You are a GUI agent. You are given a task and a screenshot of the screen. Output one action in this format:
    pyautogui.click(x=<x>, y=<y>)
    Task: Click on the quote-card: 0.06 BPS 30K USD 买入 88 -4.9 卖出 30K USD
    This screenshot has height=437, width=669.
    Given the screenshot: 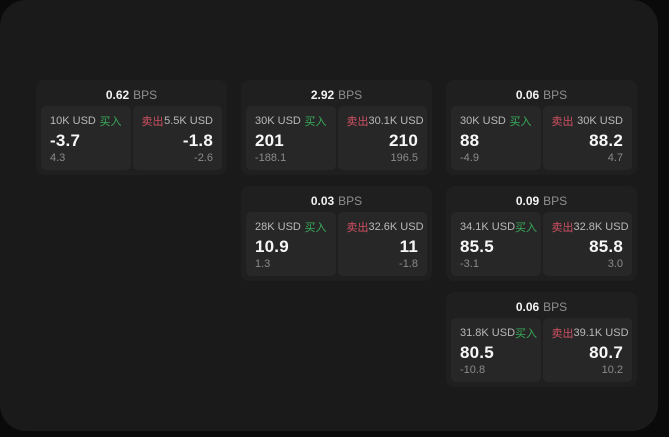 What is the action you would take?
    pyautogui.click(x=541, y=127)
    